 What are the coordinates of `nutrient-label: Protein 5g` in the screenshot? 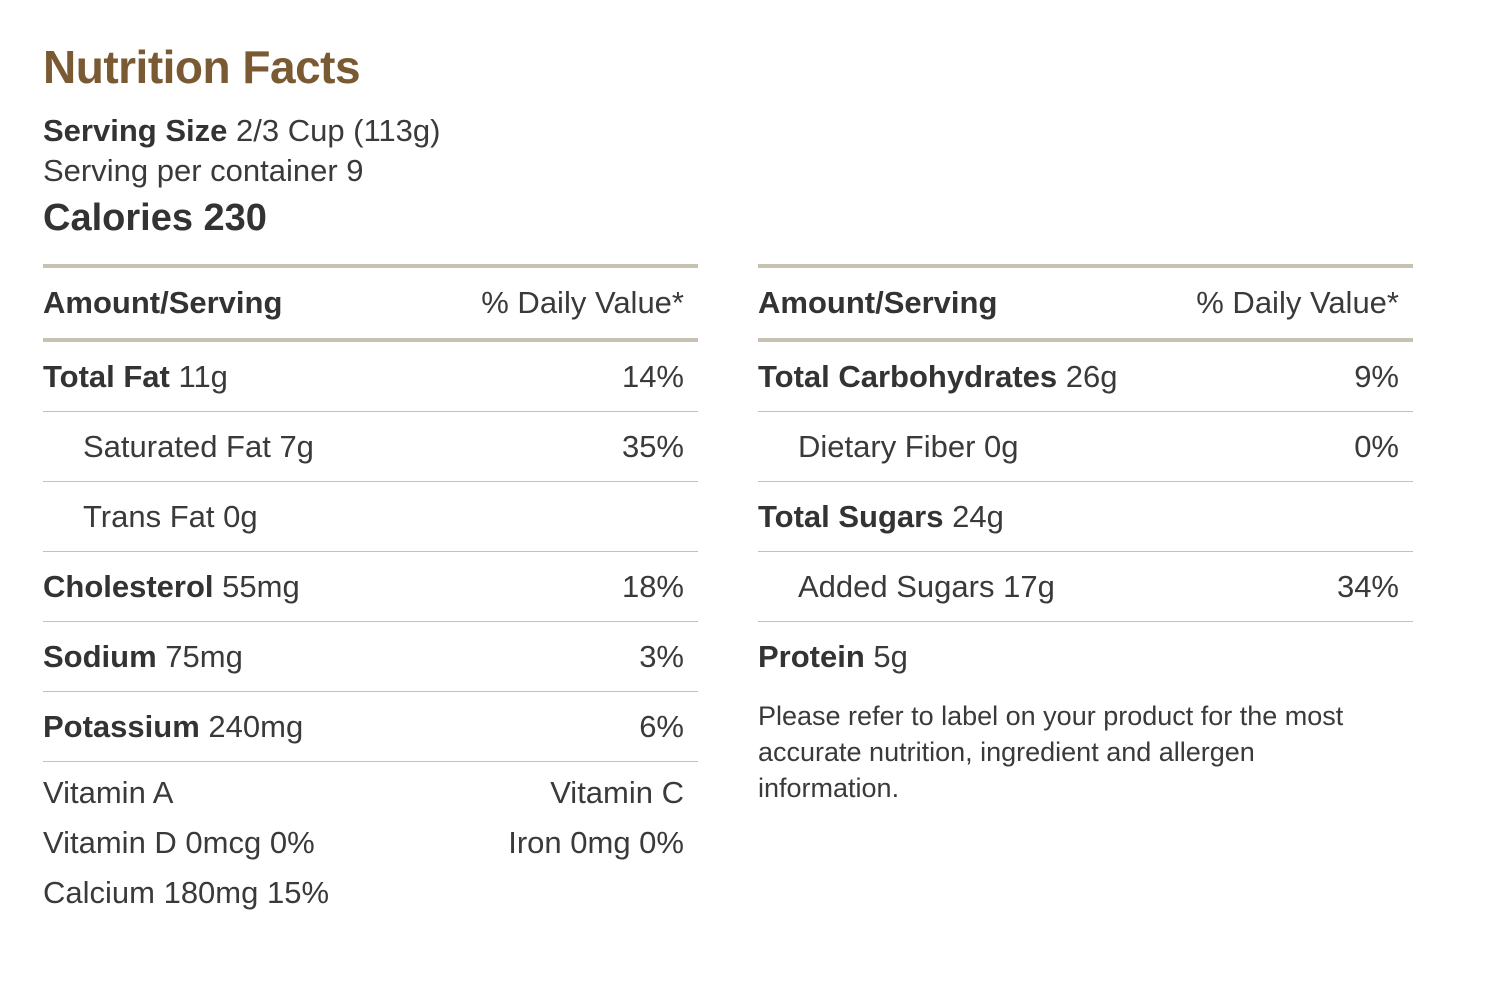 It's located at (833, 657).